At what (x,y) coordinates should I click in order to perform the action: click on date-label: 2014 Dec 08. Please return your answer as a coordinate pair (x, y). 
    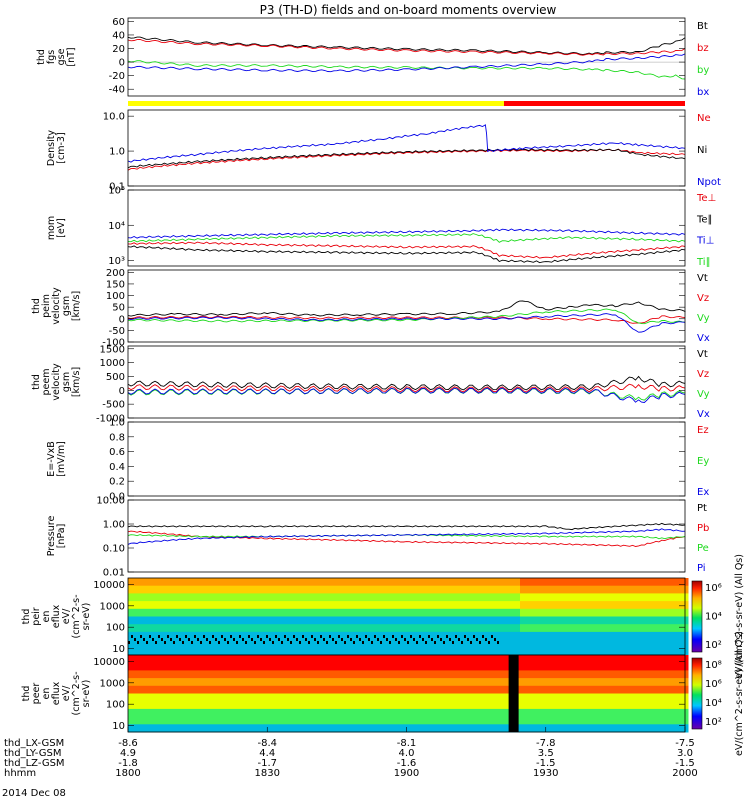
    Looking at the image, I should click on (34, 793).